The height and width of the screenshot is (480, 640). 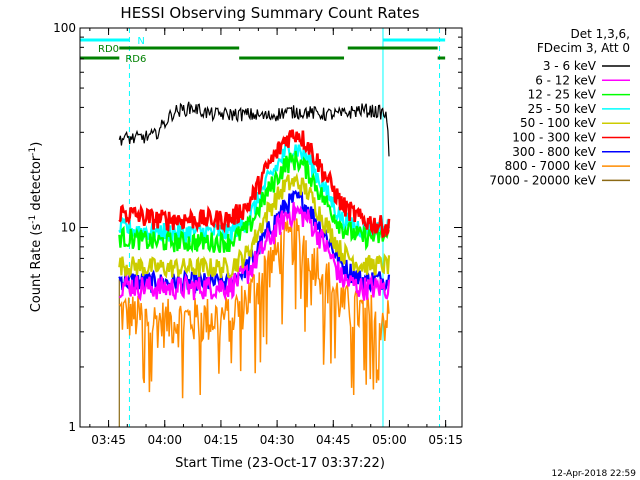 What do you see at coordinates (277, 440) in the screenshot?
I see `x-tick-label-3: 04:30` at bounding box center [277, 440].